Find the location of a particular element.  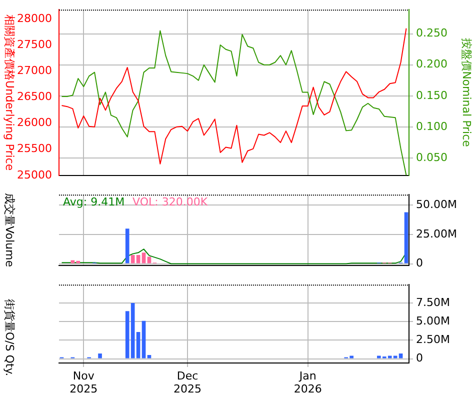

text: Avg: 9.41M is located at coordinates (94, 201).